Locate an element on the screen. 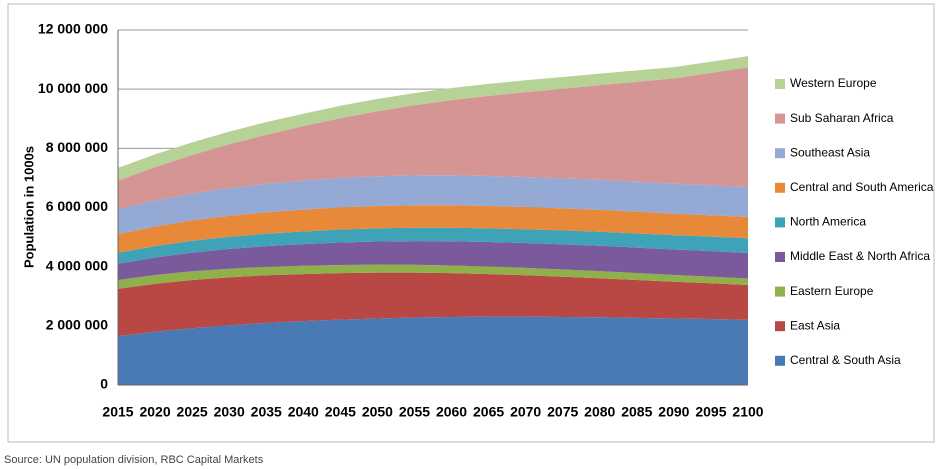  x-tick-label: 2100 is located at coordinates (747, 412).